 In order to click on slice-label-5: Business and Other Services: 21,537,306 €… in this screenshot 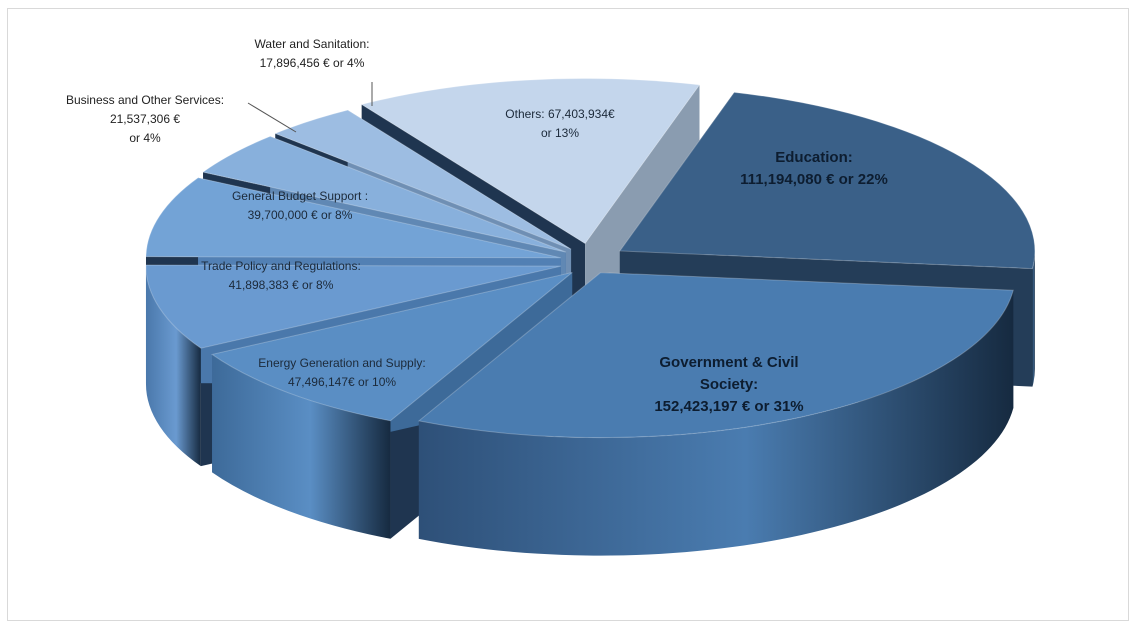, I will do `click(145, 119)`.